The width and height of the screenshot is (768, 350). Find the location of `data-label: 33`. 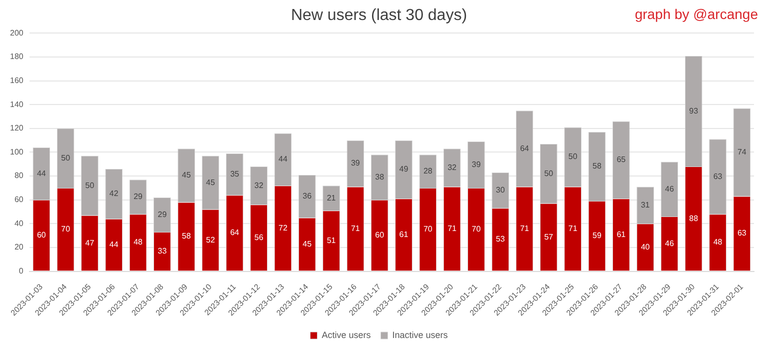

data-label: 33 is located at coordinates (163, 251).